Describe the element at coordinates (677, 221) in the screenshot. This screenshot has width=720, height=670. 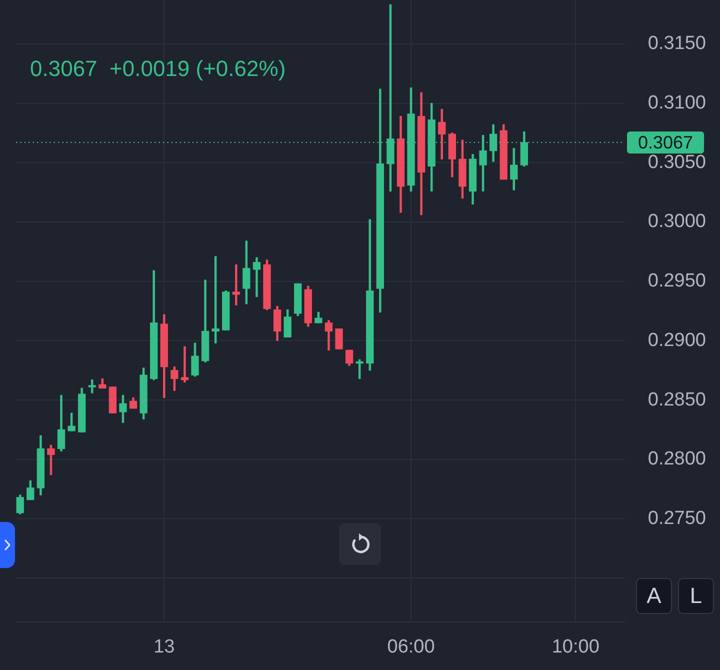
I see `y-tick-label: 0.3000` at that location.